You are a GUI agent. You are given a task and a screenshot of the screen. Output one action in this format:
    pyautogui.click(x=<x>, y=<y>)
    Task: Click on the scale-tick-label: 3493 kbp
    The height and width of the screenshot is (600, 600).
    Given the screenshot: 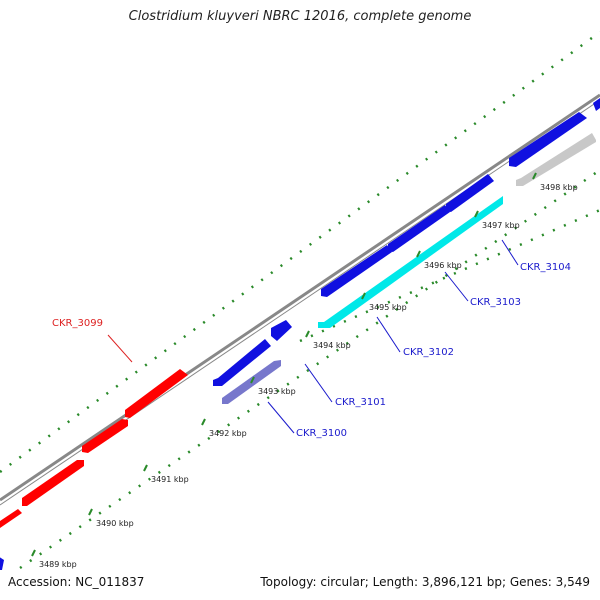 What is the action you would take?
    pyautogui.click(x=277, y=391)
    